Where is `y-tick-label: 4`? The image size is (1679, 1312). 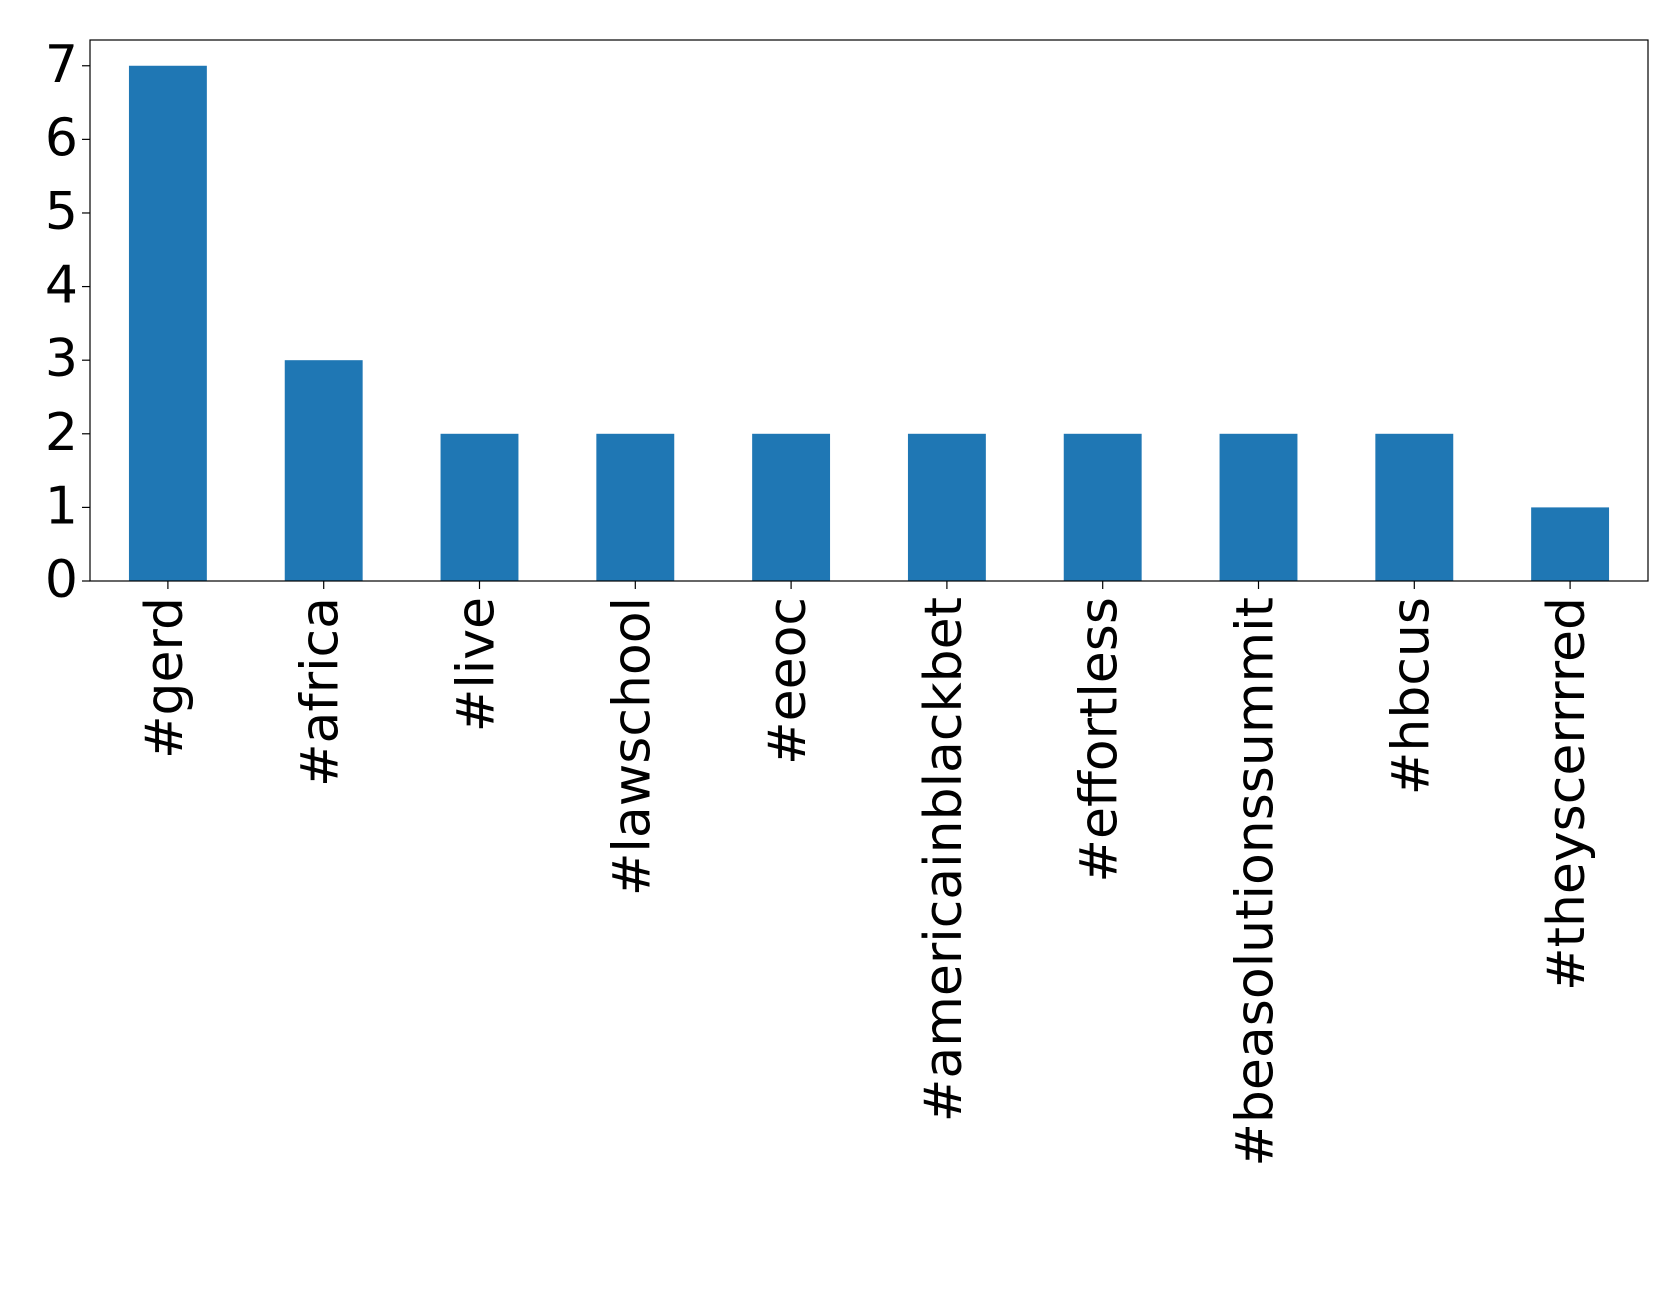 y-tick-label: 4 is located at coordinates (61, 286).